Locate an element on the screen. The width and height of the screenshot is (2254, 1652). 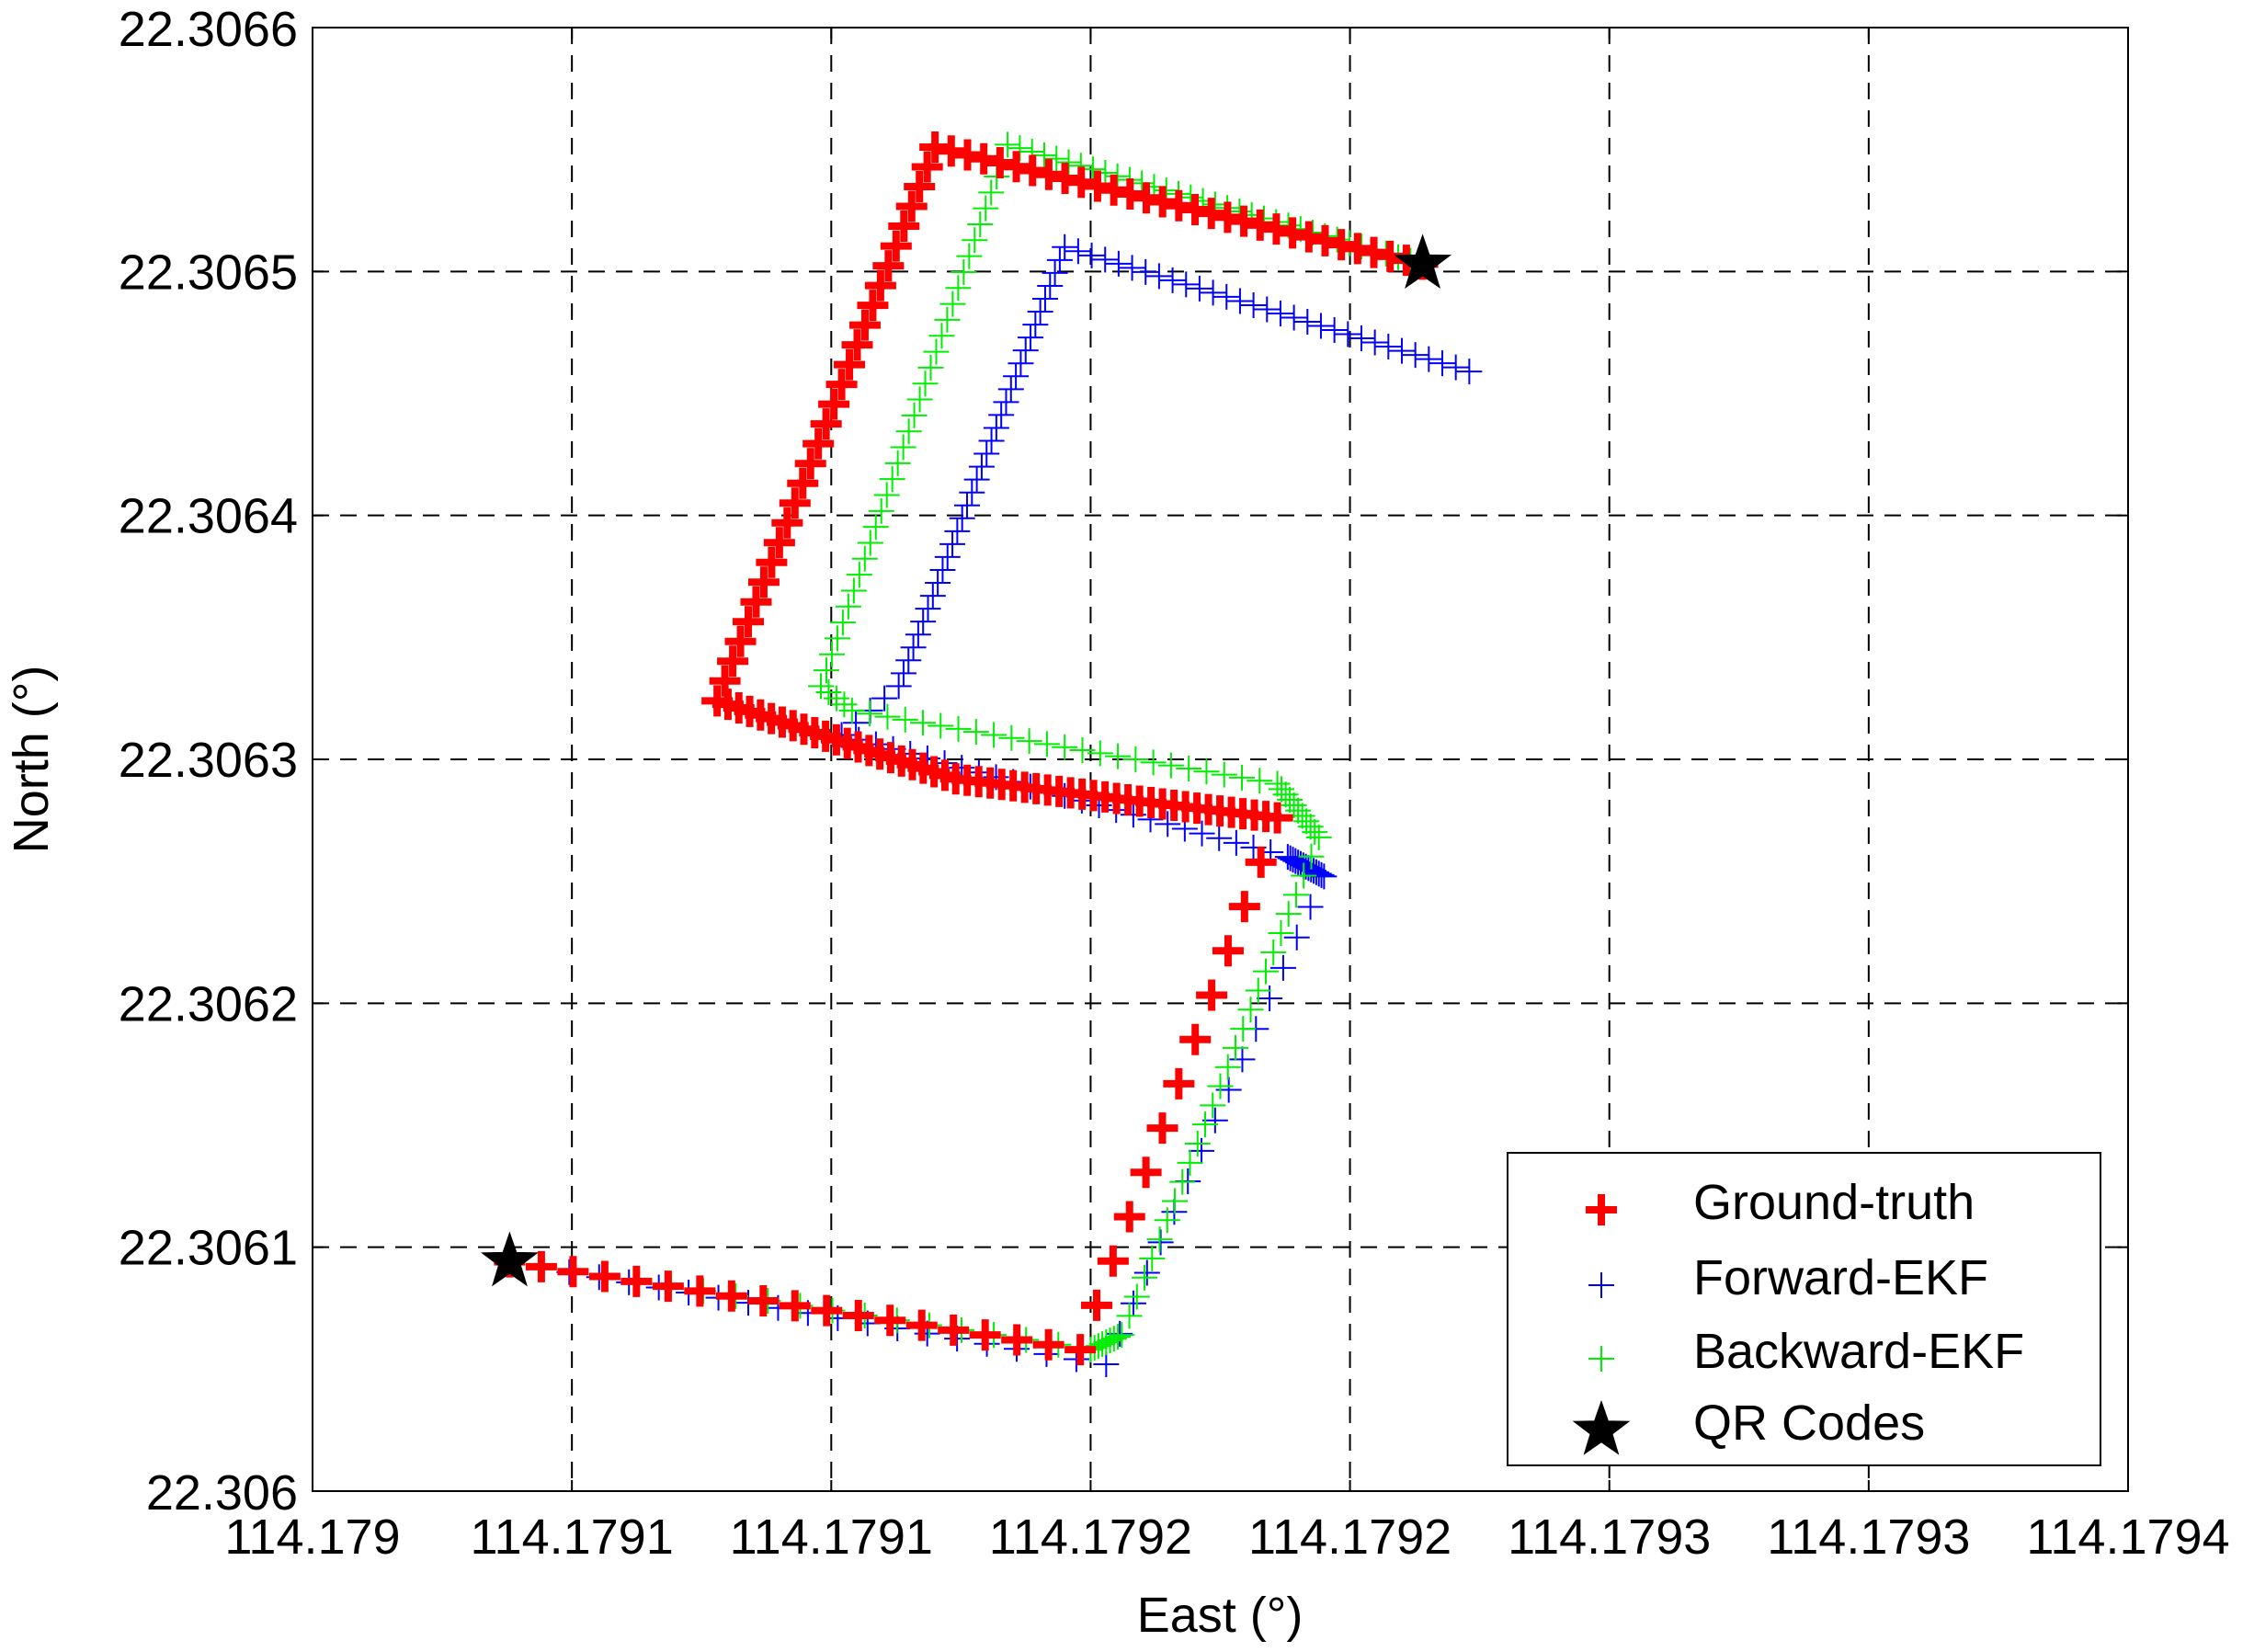
x-axis-label: East (°) is located at coordinates (1220, 1616).